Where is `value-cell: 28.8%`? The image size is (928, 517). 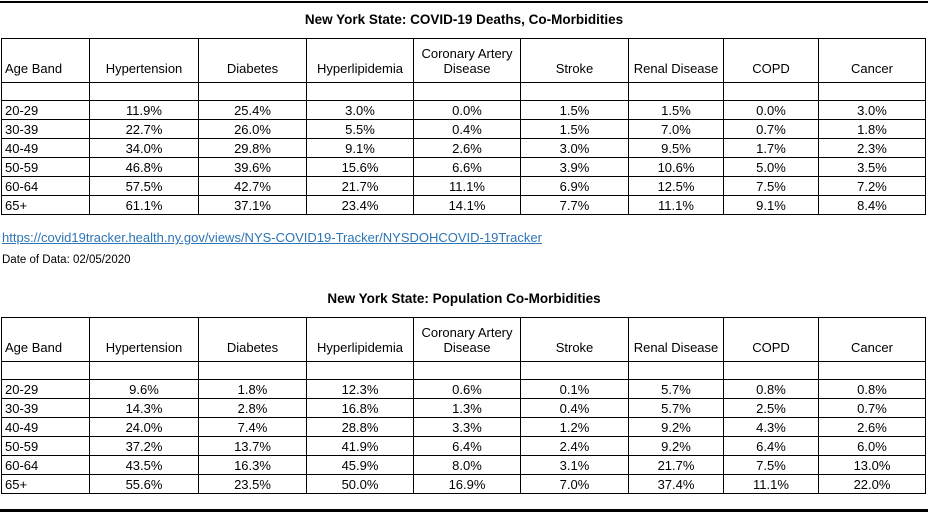
value-cell: 28.8% is located at coordinates (360, 427).